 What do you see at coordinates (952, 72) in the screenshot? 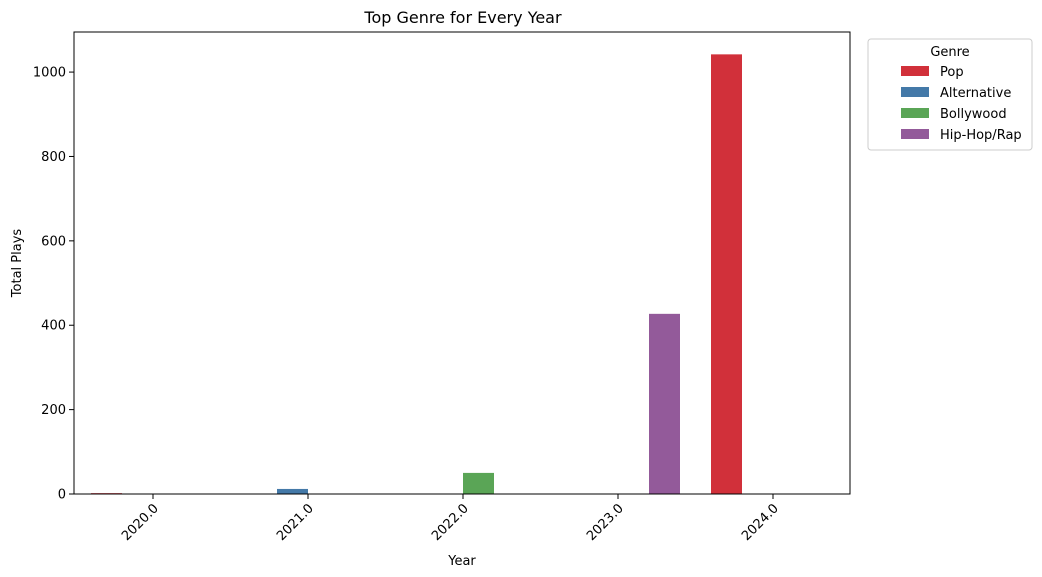
I see `legend-label: Pop` at bounding box center [952, 72].